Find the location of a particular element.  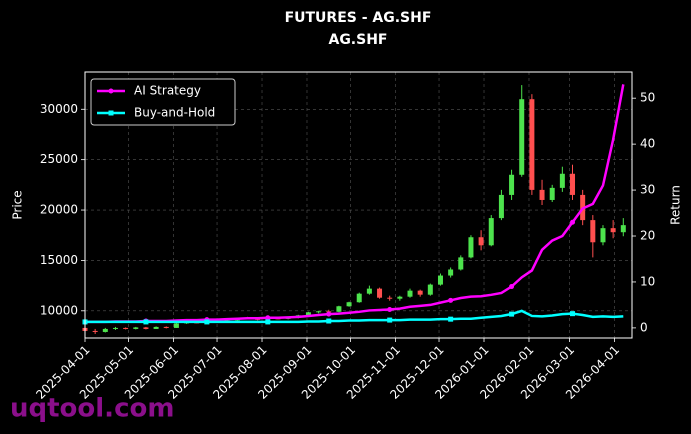

y-tick-label: 30000 is located at coordinates (59, 109).